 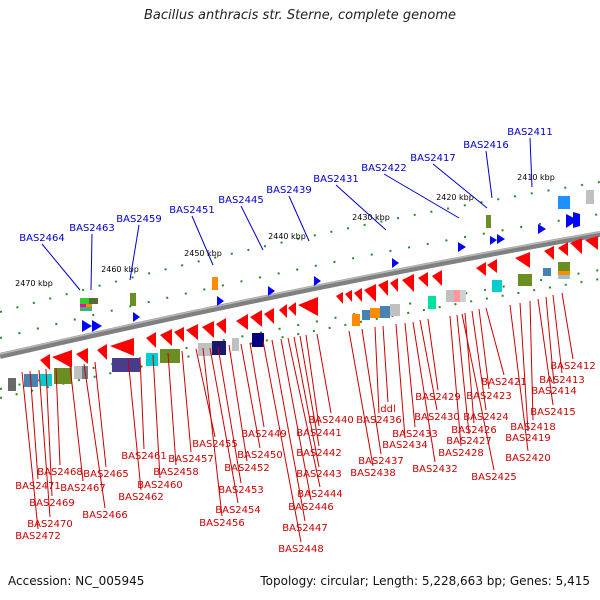 I want to click on gene-label: BAS2449, so click(x=264, y=434).